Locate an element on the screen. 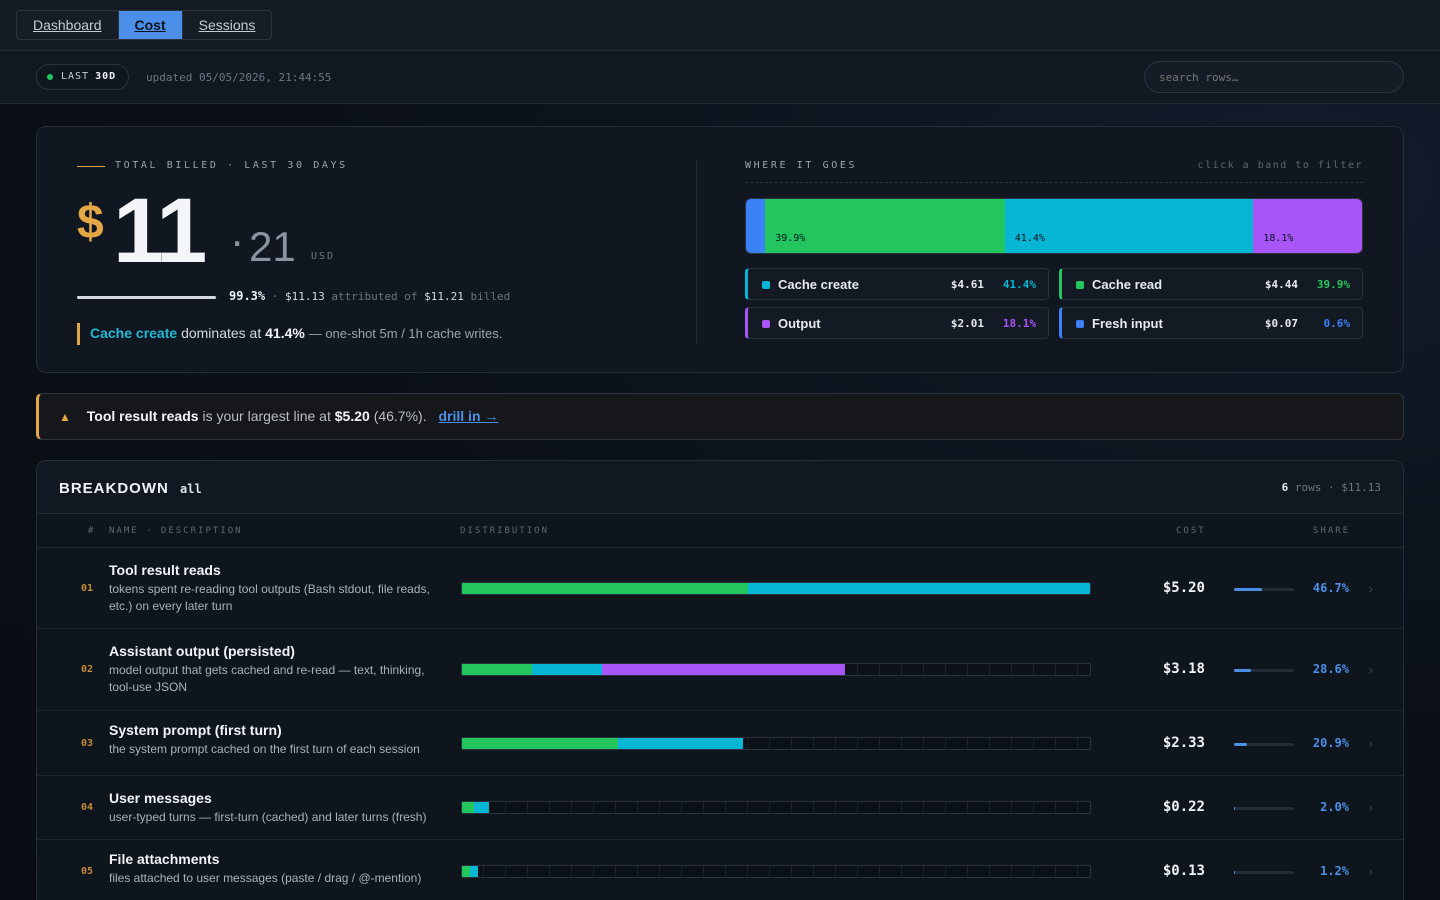  row-cost: $0.13 is located at coordinates (1183, 871).